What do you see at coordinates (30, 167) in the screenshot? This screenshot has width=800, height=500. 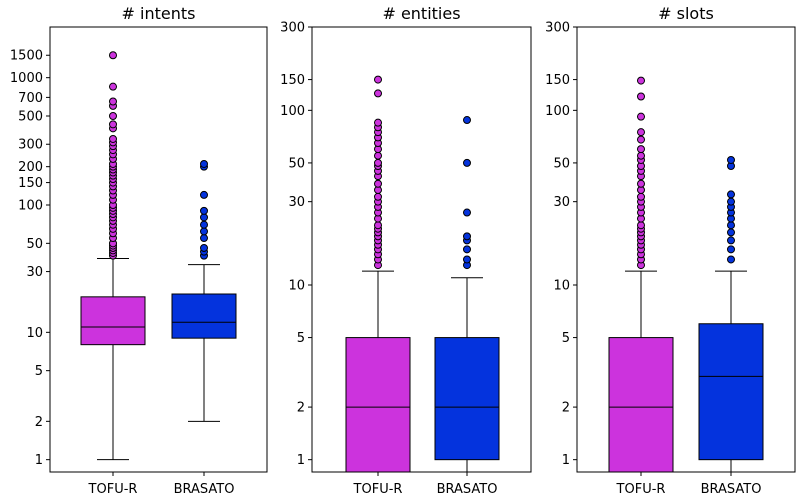 I see `y-tick-label: 200` at bounding box center [30, 167].